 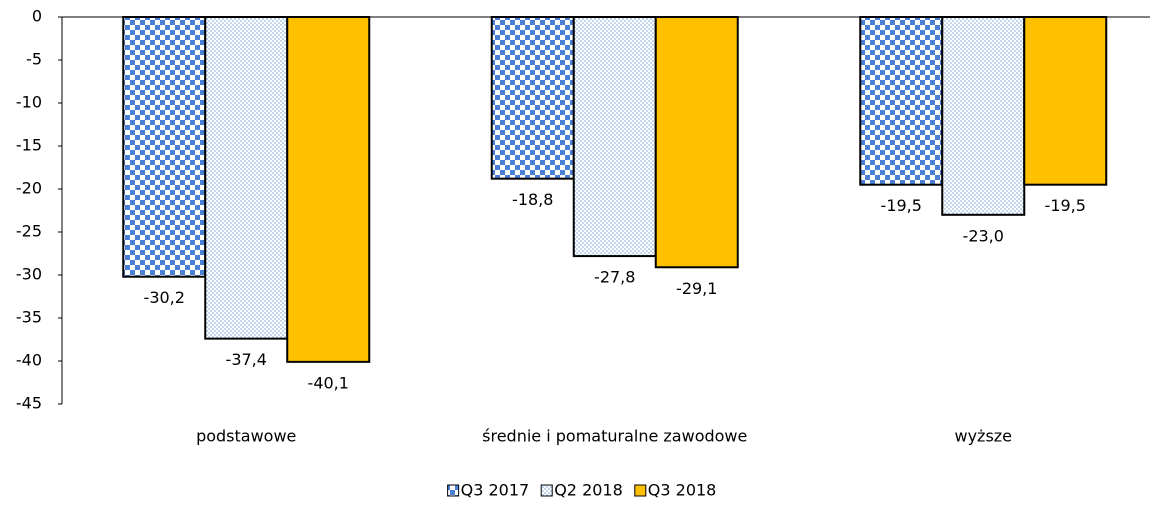 What do you see at coordinates (328, 382) in the screenshot?
I see `value-label: -40,1` at bounding box center [328, 382].